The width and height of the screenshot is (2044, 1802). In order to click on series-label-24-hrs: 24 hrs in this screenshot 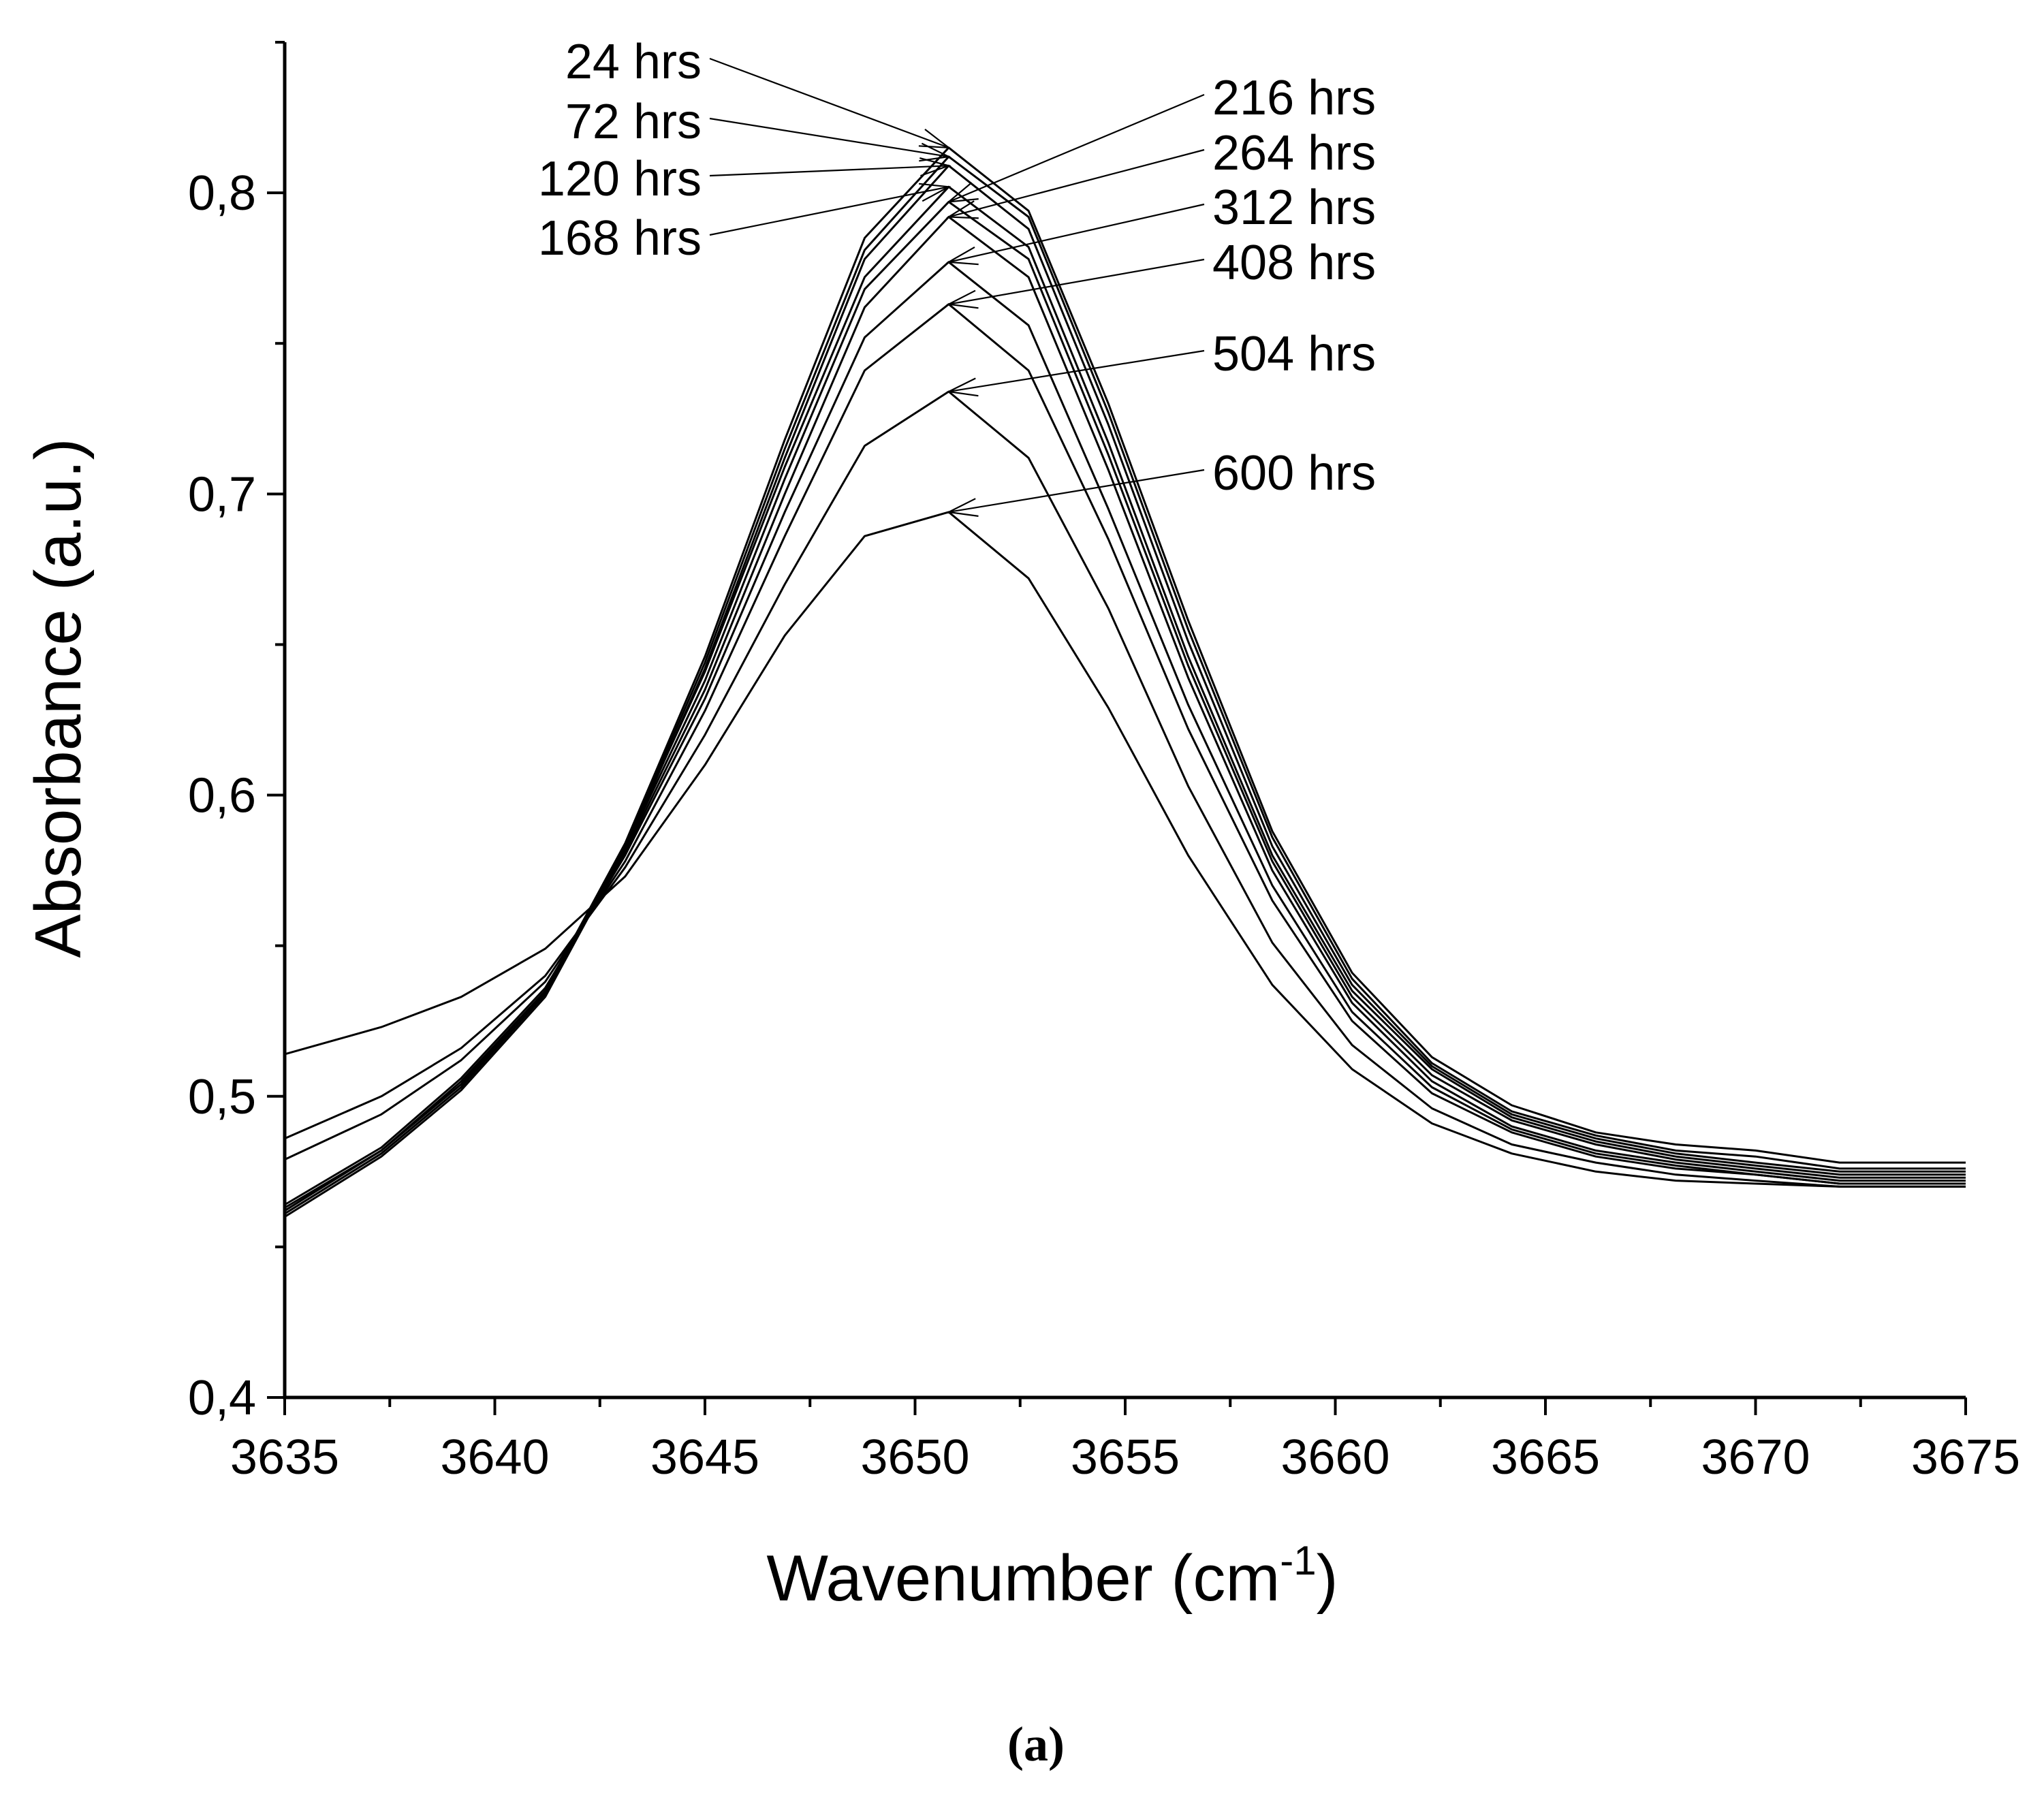, I will do `click(633, 62)`.